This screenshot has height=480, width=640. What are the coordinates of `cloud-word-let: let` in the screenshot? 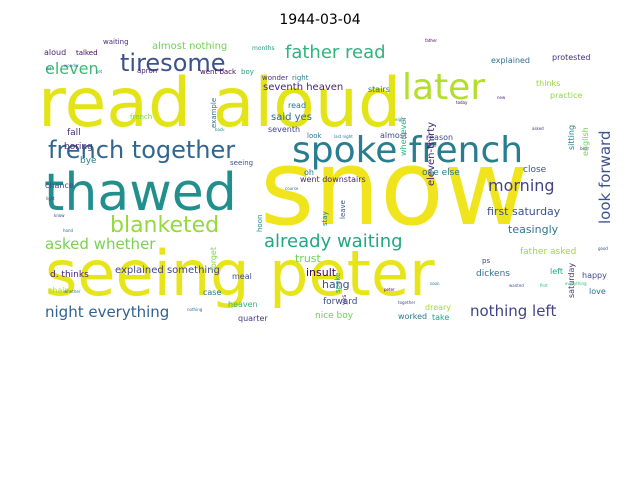 It's located at (49, 68).